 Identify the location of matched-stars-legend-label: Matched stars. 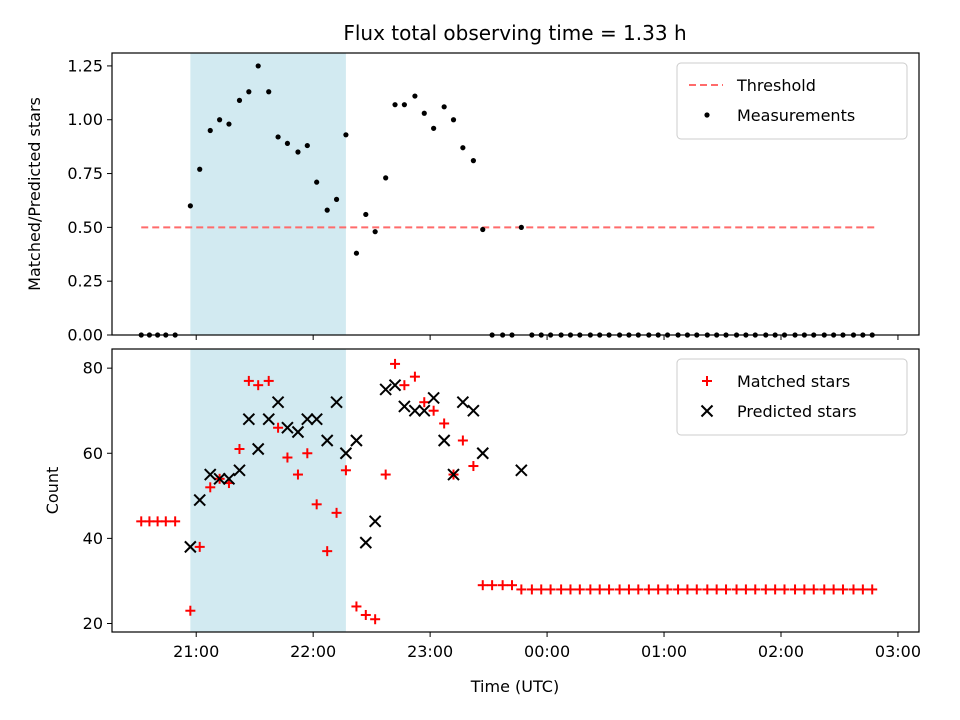
(793, 381).